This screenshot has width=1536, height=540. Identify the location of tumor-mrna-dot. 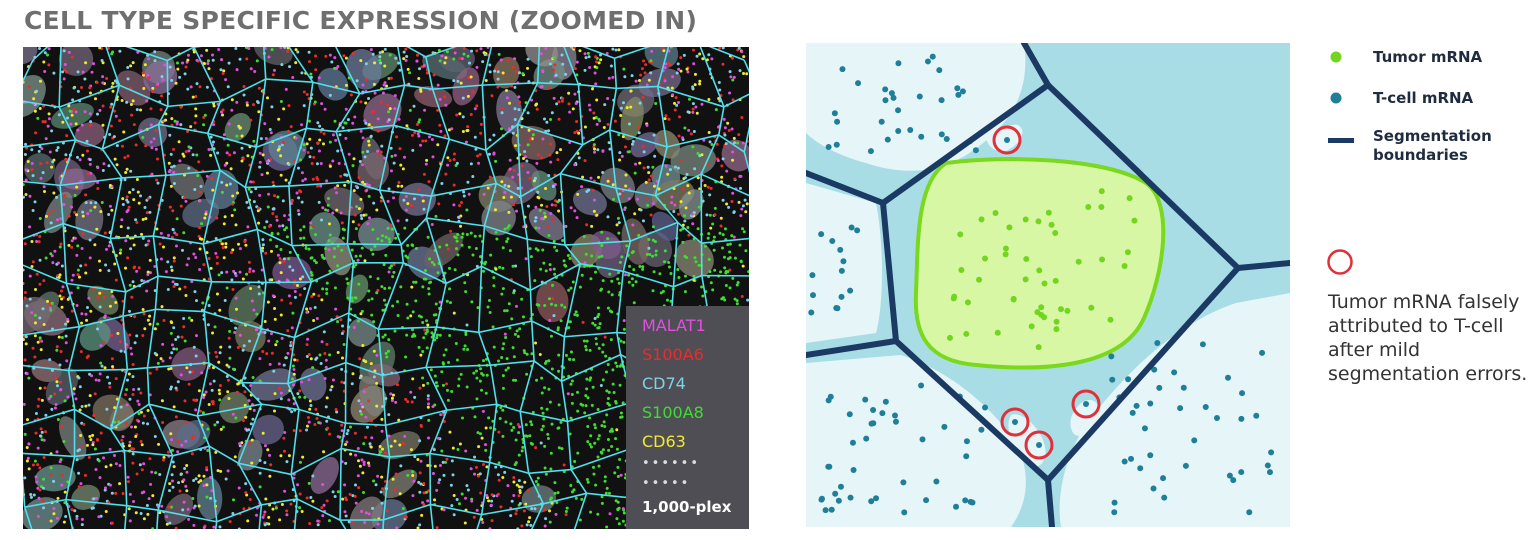
(961, 269).